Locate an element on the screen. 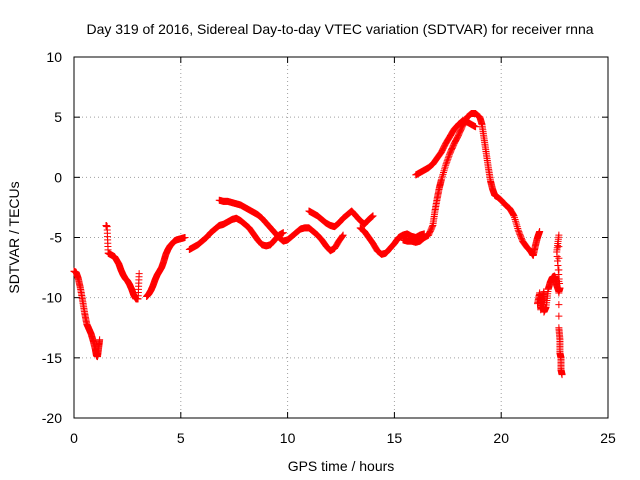 This screenshot has height=480, width=640. data-series-seg2 is located at coordinates (122, 262).